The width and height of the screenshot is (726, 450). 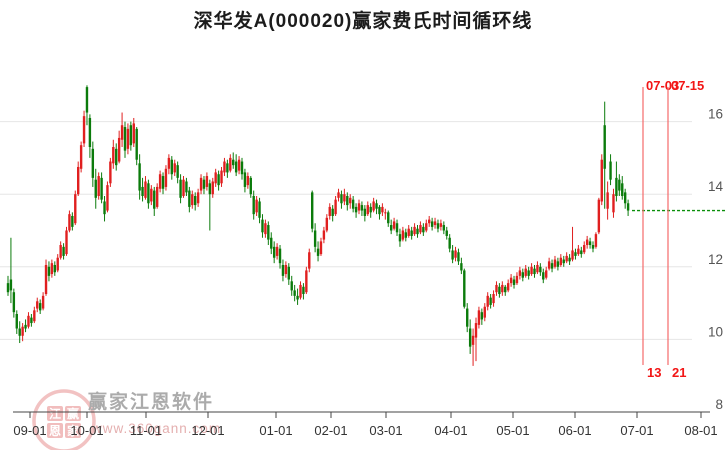 What do you see at coordinates (207, 430) in the screenshot?
I see `x-axis-tick-label: 12-01` at bounding box center [207, 430].